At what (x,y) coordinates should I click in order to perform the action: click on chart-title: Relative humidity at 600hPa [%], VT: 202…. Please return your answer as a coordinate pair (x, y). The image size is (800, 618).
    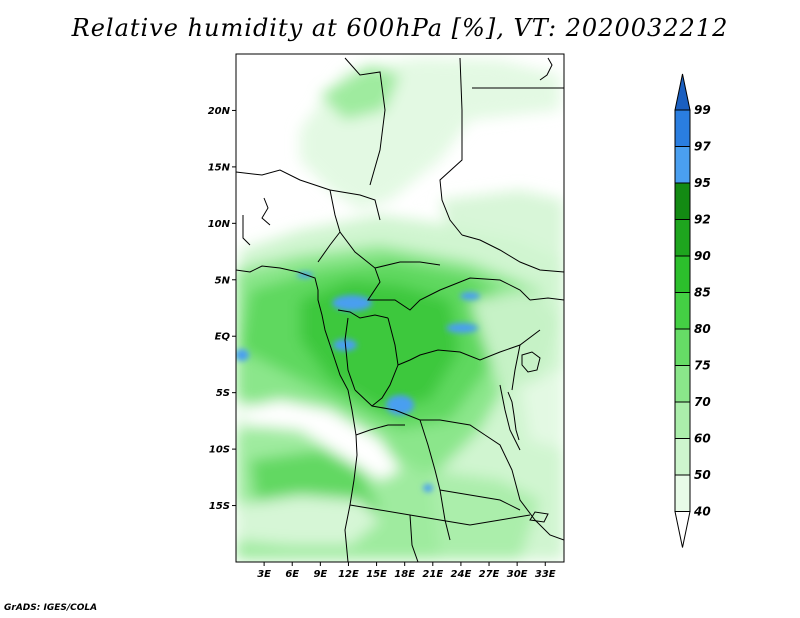
    Looking at the image, I should click on (400, 28).